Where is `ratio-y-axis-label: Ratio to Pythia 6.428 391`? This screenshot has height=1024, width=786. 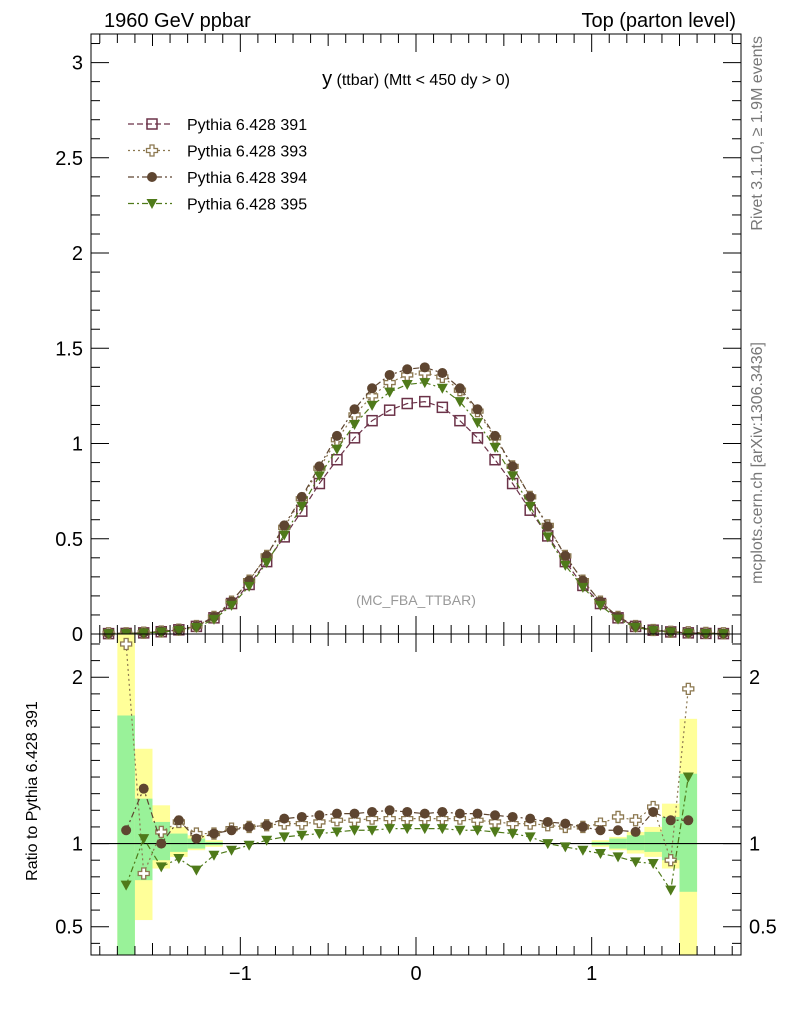
ratio-y-axis-label: Ratio to Pythia 6.428 391 is located at coordinates (32, 791).